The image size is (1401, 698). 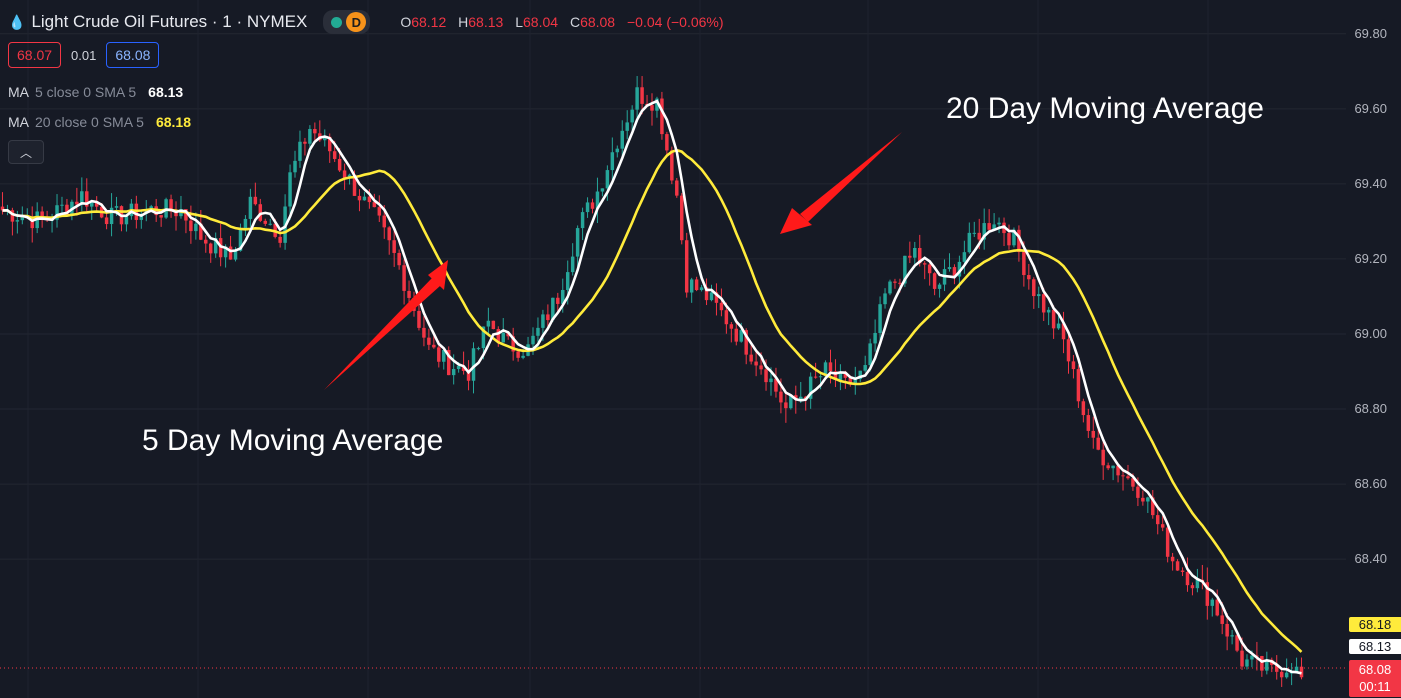 I want to click on spread-value: 0.01, so click(x=84, y=55).